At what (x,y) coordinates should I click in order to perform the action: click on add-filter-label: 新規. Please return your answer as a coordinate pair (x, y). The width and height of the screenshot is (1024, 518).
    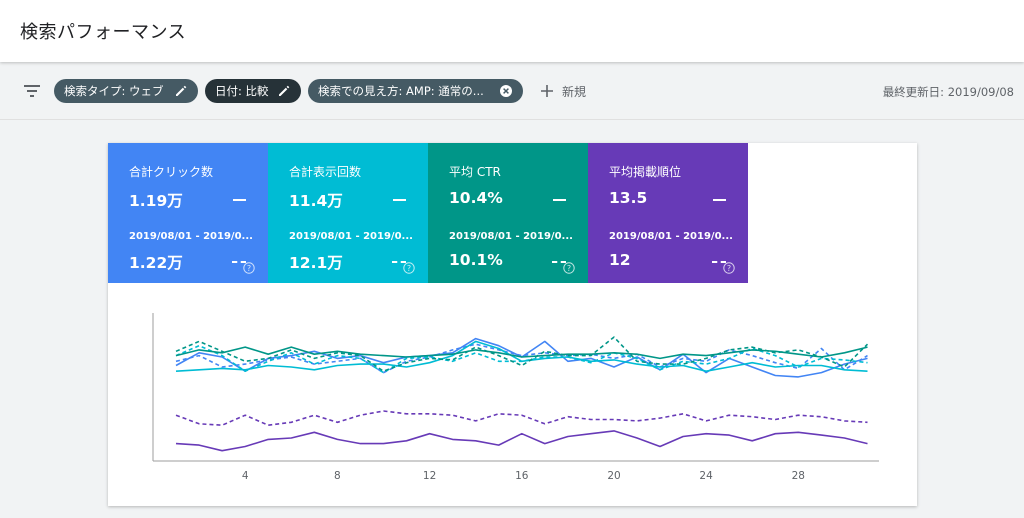
    Looking at the image, I should click on (574, 91).